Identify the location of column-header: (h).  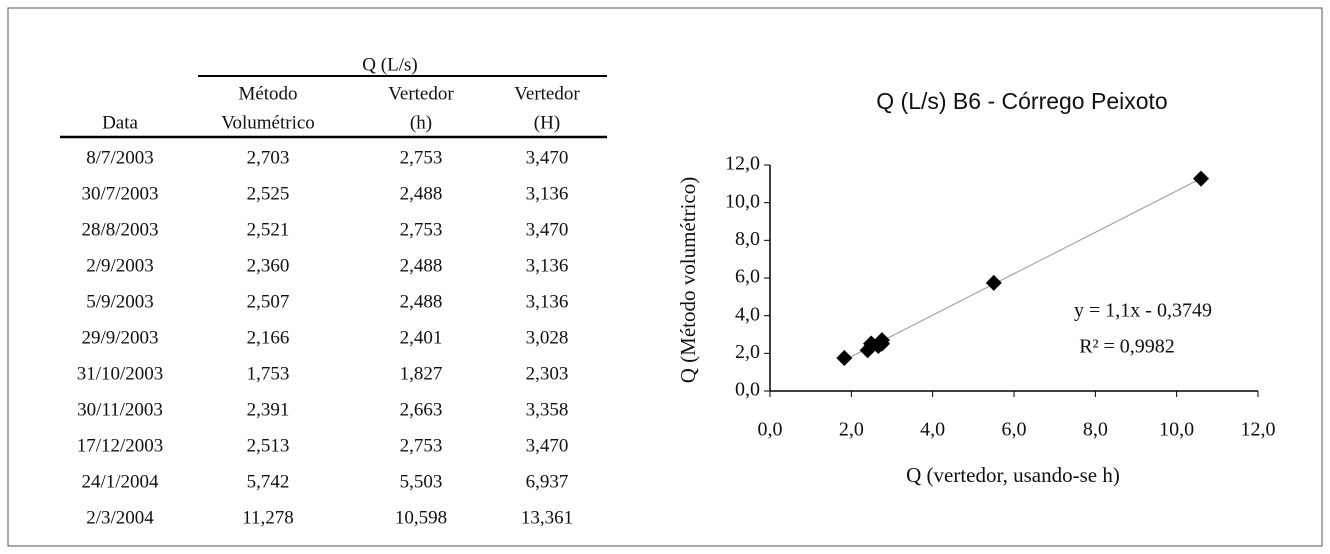
(421, 122).